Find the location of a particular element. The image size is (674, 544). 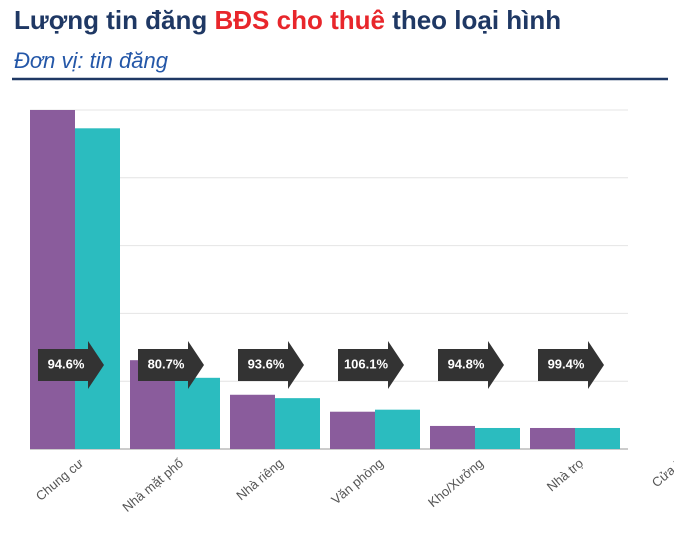

x-tick-label: Cửa h is located at coordinates (661, 472).